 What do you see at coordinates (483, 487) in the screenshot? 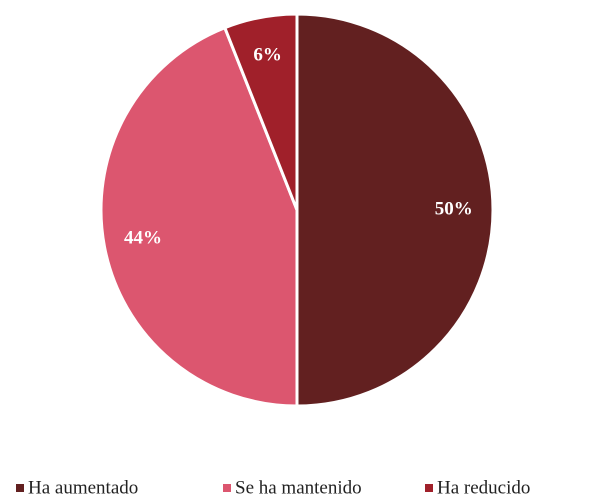
I see `legend-label: Ha reducido` at bounding box center [483, 487].